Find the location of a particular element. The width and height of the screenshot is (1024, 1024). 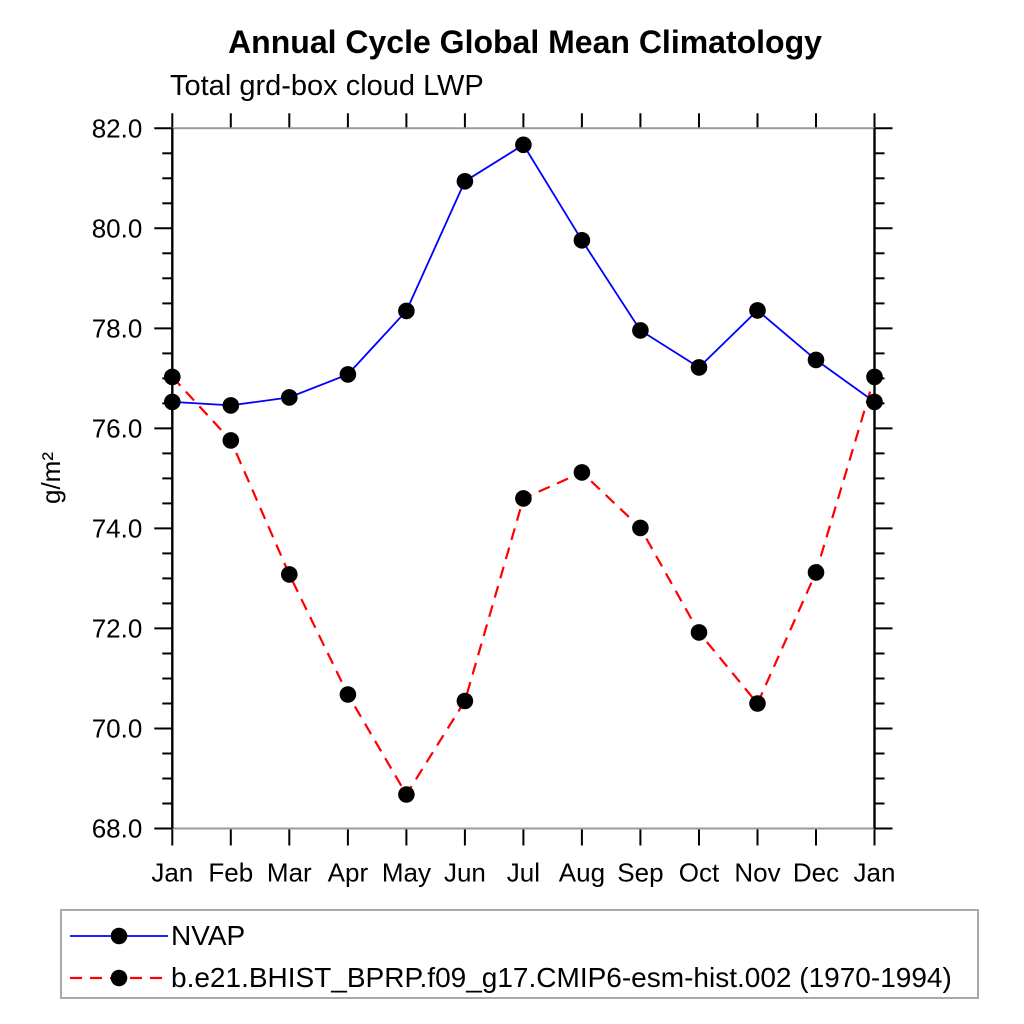

svg-text: Jun is located at coordinates (465, 873).